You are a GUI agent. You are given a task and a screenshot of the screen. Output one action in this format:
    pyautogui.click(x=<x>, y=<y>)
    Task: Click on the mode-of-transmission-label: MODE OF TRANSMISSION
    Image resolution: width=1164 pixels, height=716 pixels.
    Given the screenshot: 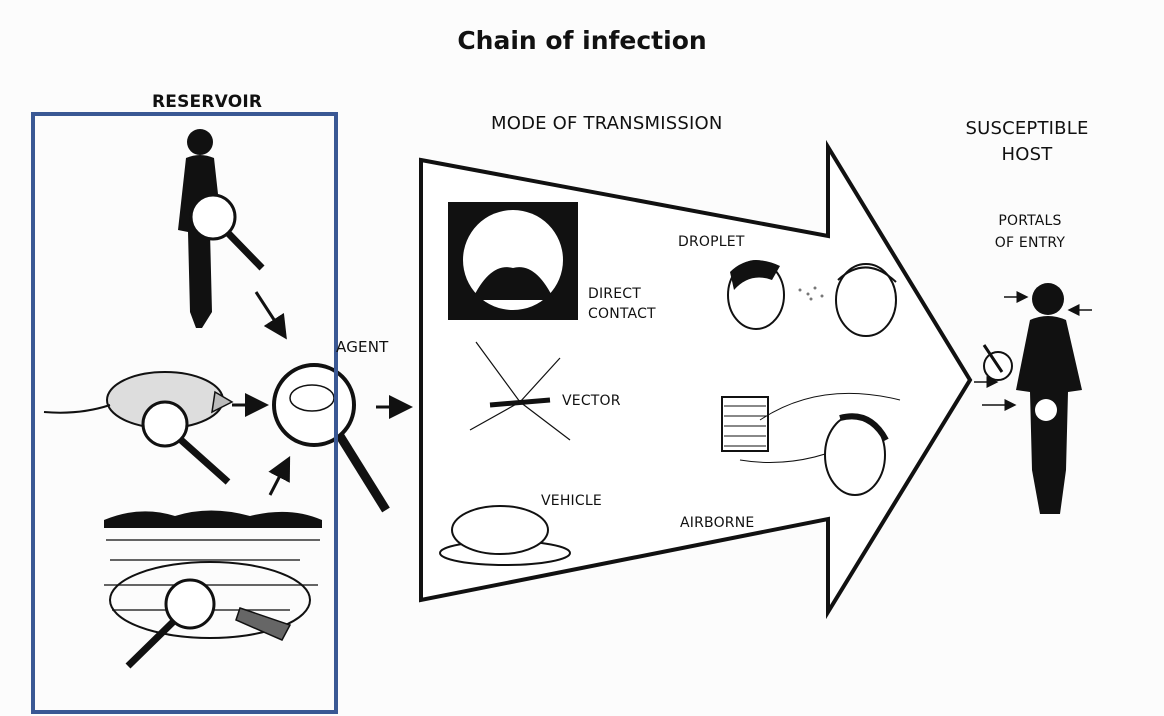 What is the action you would take?
    pyautogui.click(x=607, y=123)
    